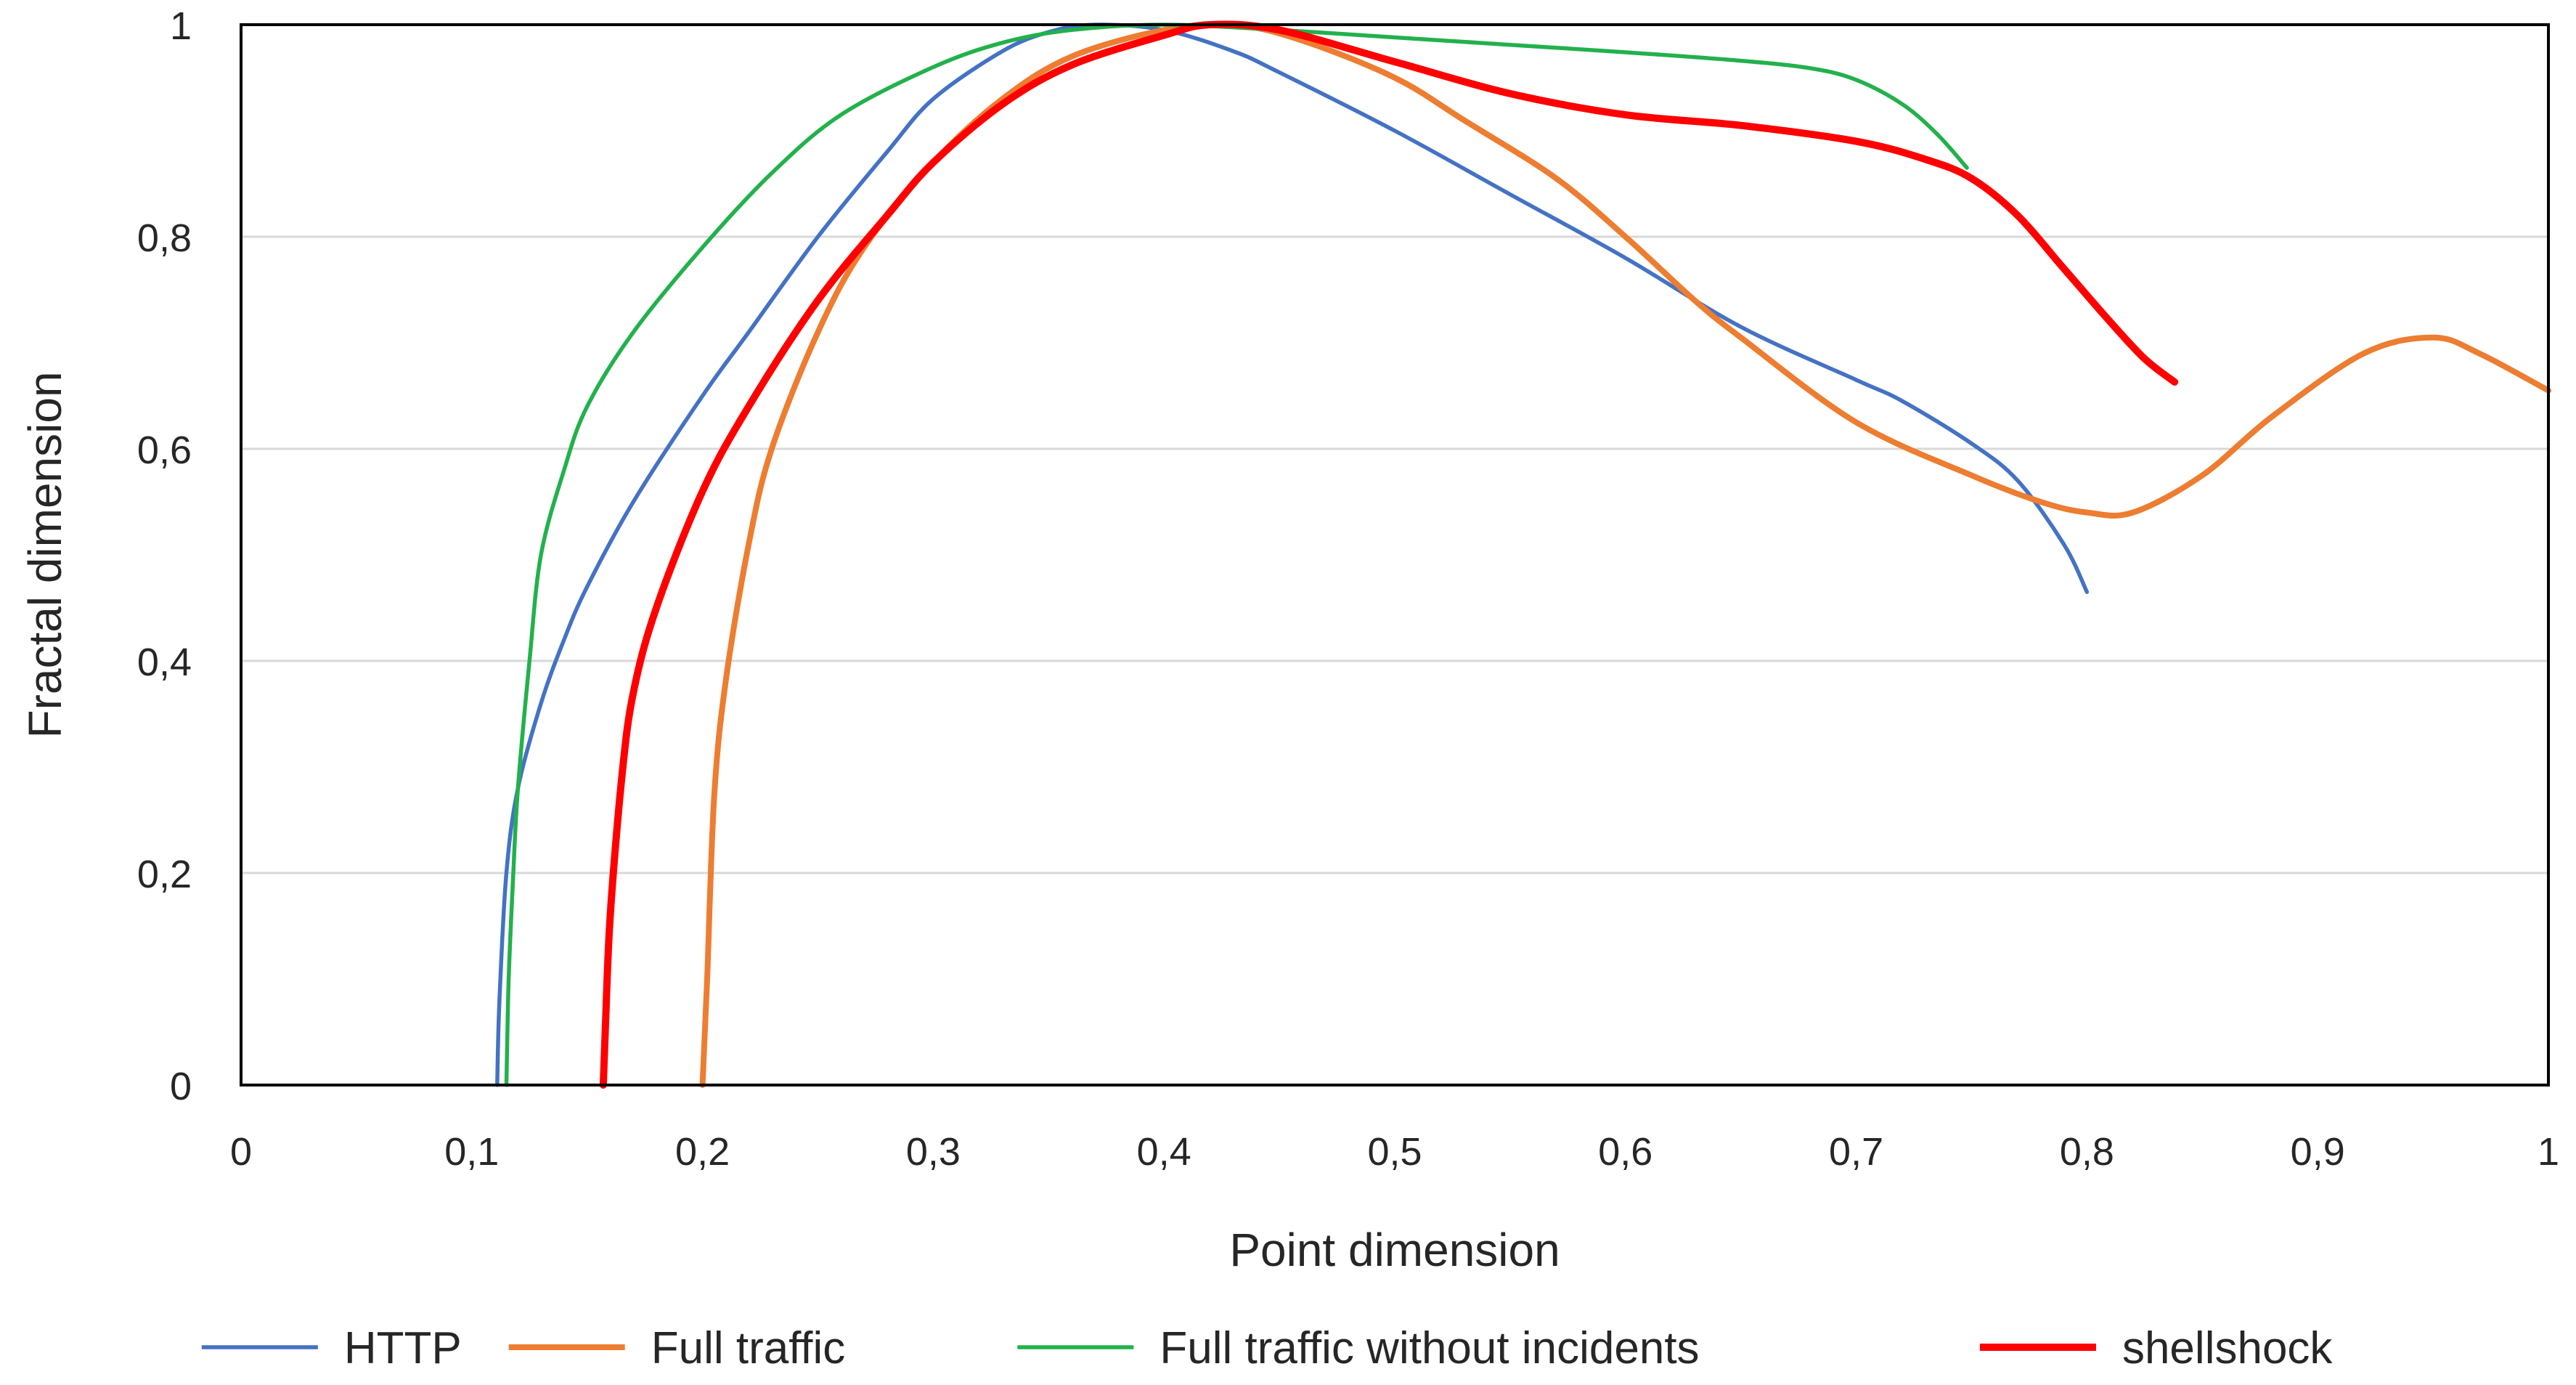  Describe the element at coordinates (471, 1152) in the screenshot. I see `x-tick-label: 0,1` at that location.